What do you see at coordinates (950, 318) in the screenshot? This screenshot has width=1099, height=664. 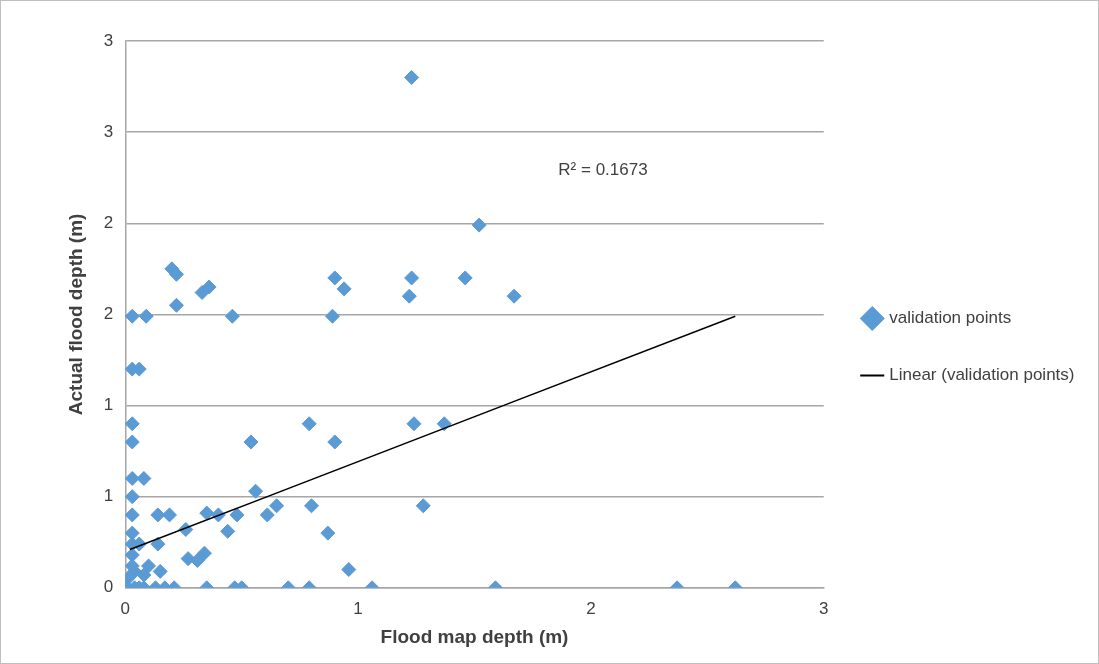 I see `legend-label: validation points` at bounding box center [950, 318].